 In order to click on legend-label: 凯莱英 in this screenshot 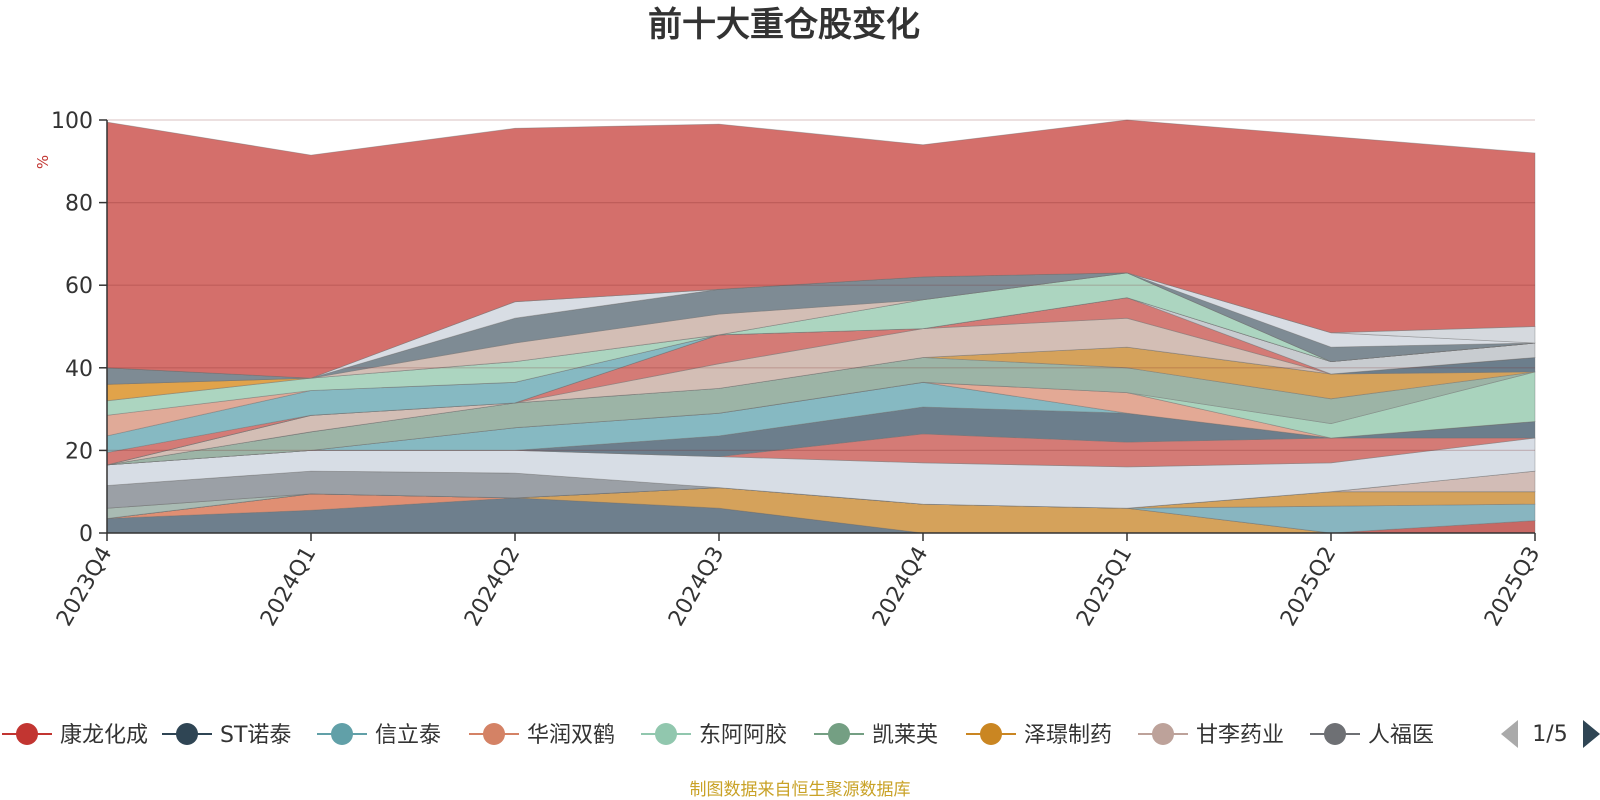, I will do `click(905, 735)`.